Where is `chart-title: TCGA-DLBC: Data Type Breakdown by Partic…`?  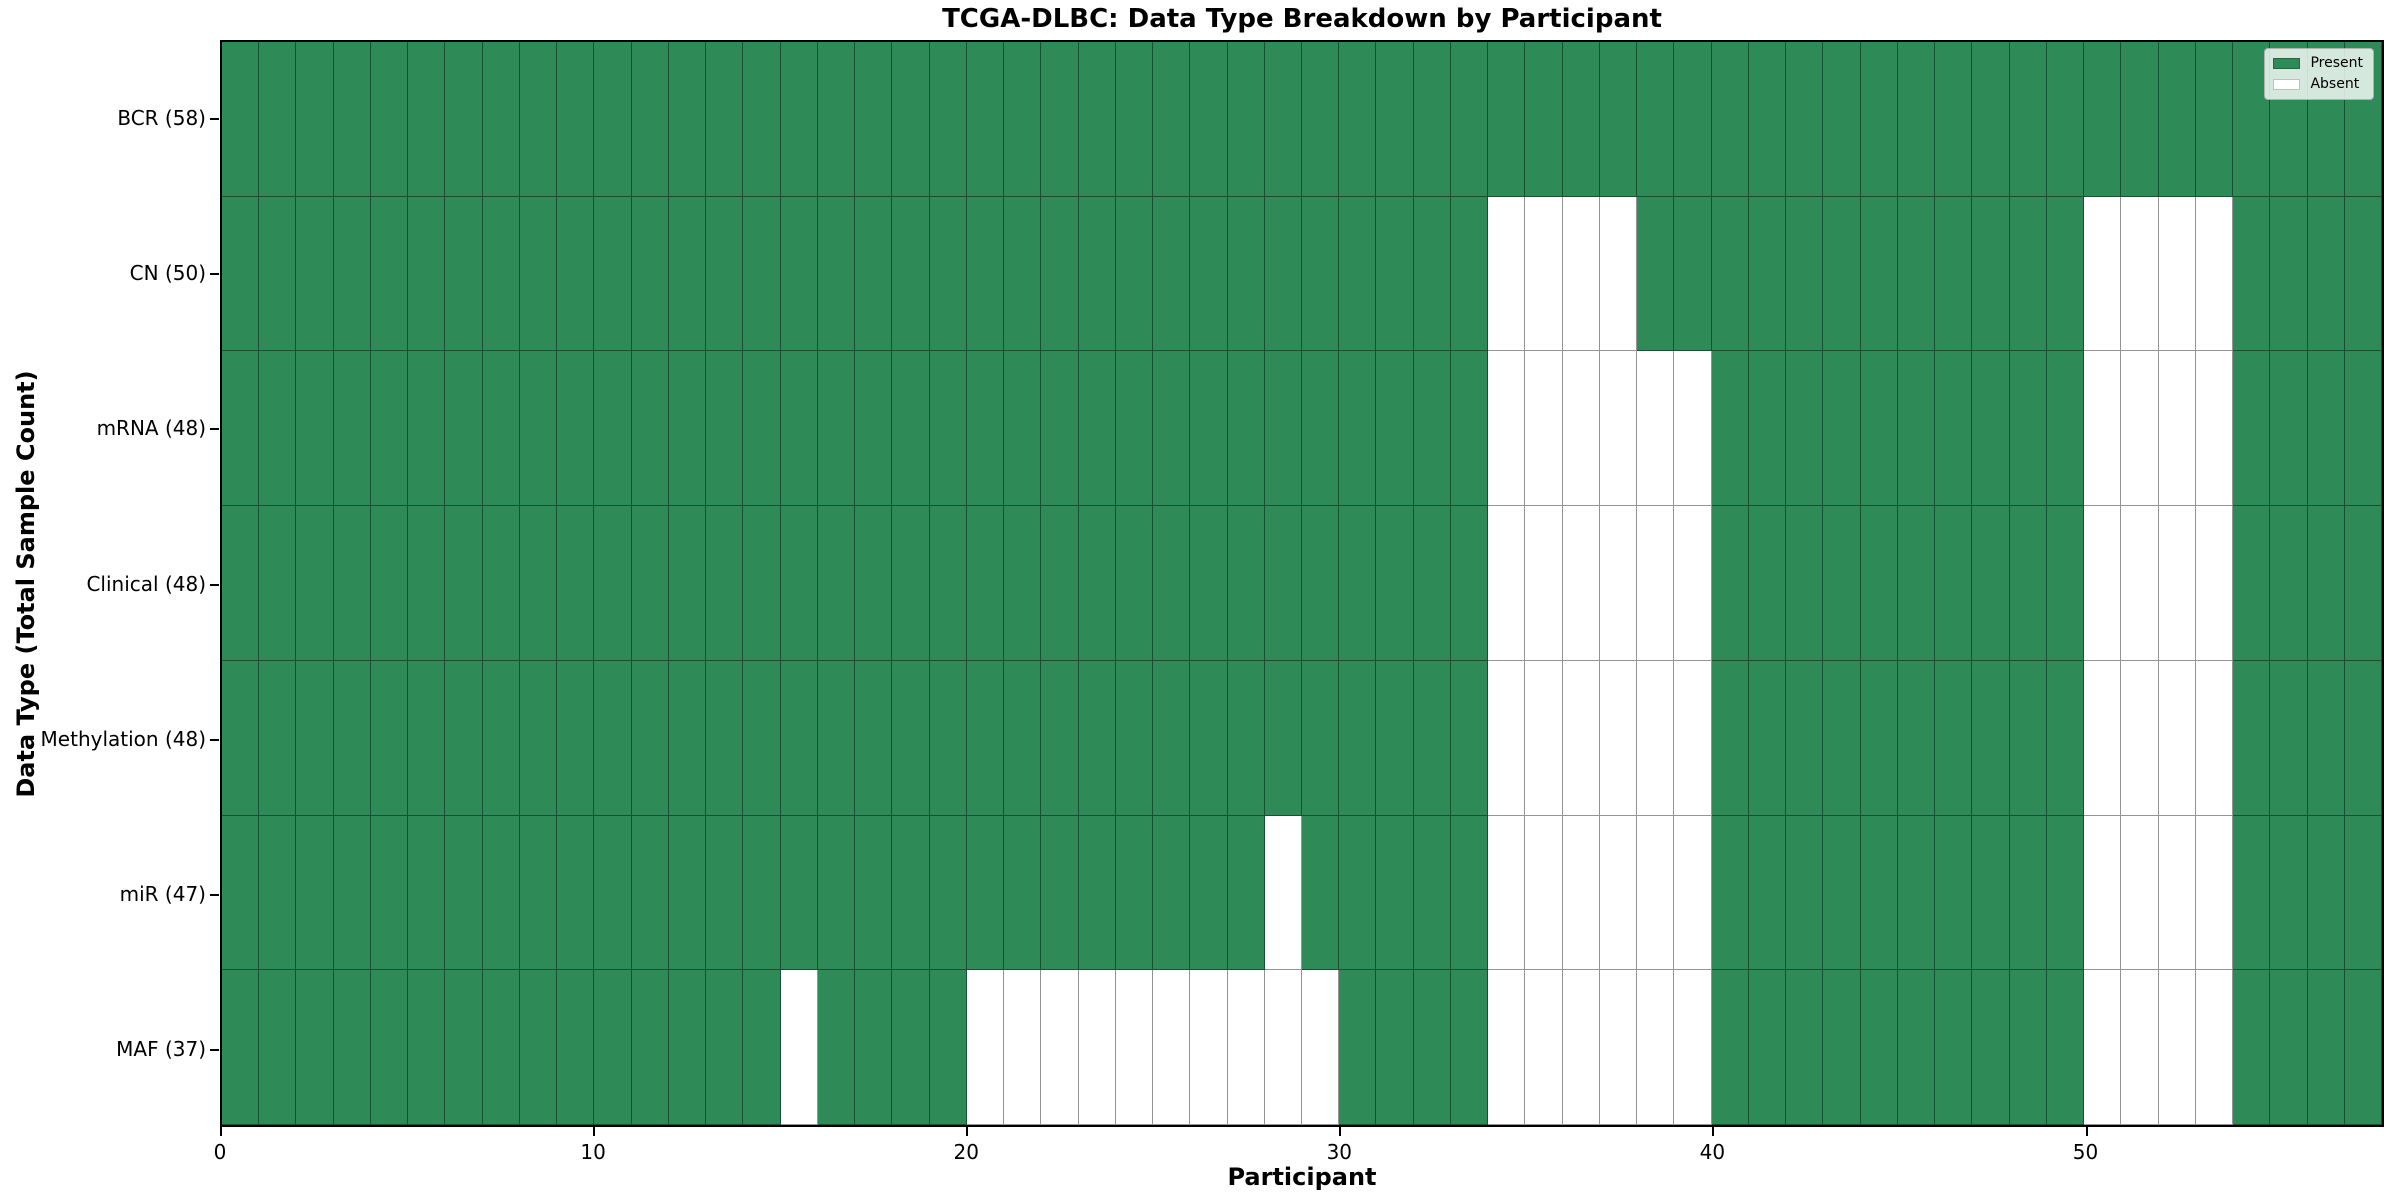 chart-title: TCGA-DLBC: Data Type Breakdown by Partic… is located at coordinates (1302, 19).